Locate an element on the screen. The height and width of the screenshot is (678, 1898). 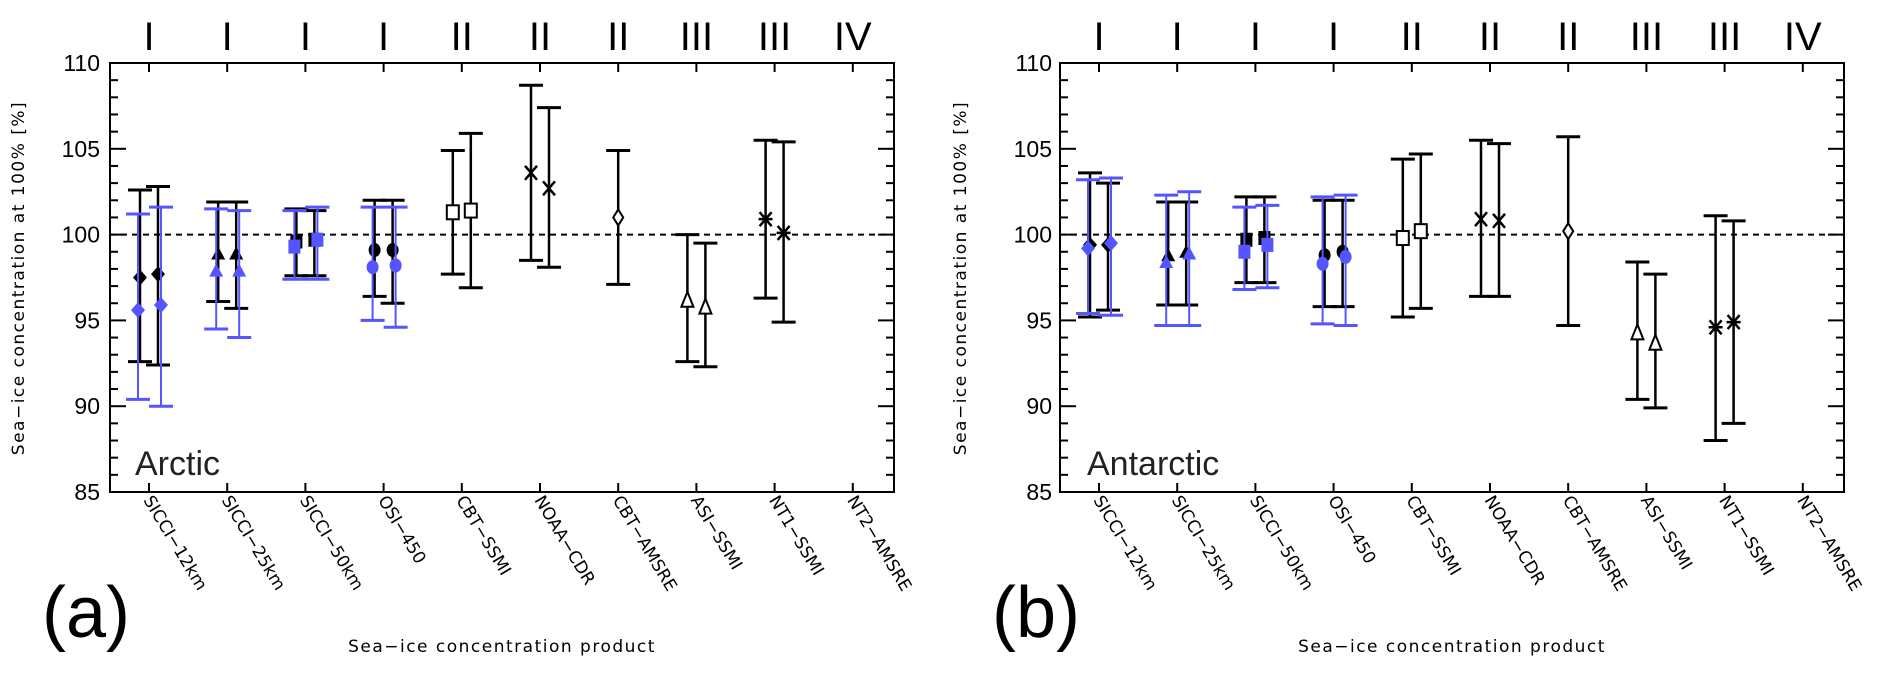
category-label: NT1−SSMI is located at coordinates (795, 535).